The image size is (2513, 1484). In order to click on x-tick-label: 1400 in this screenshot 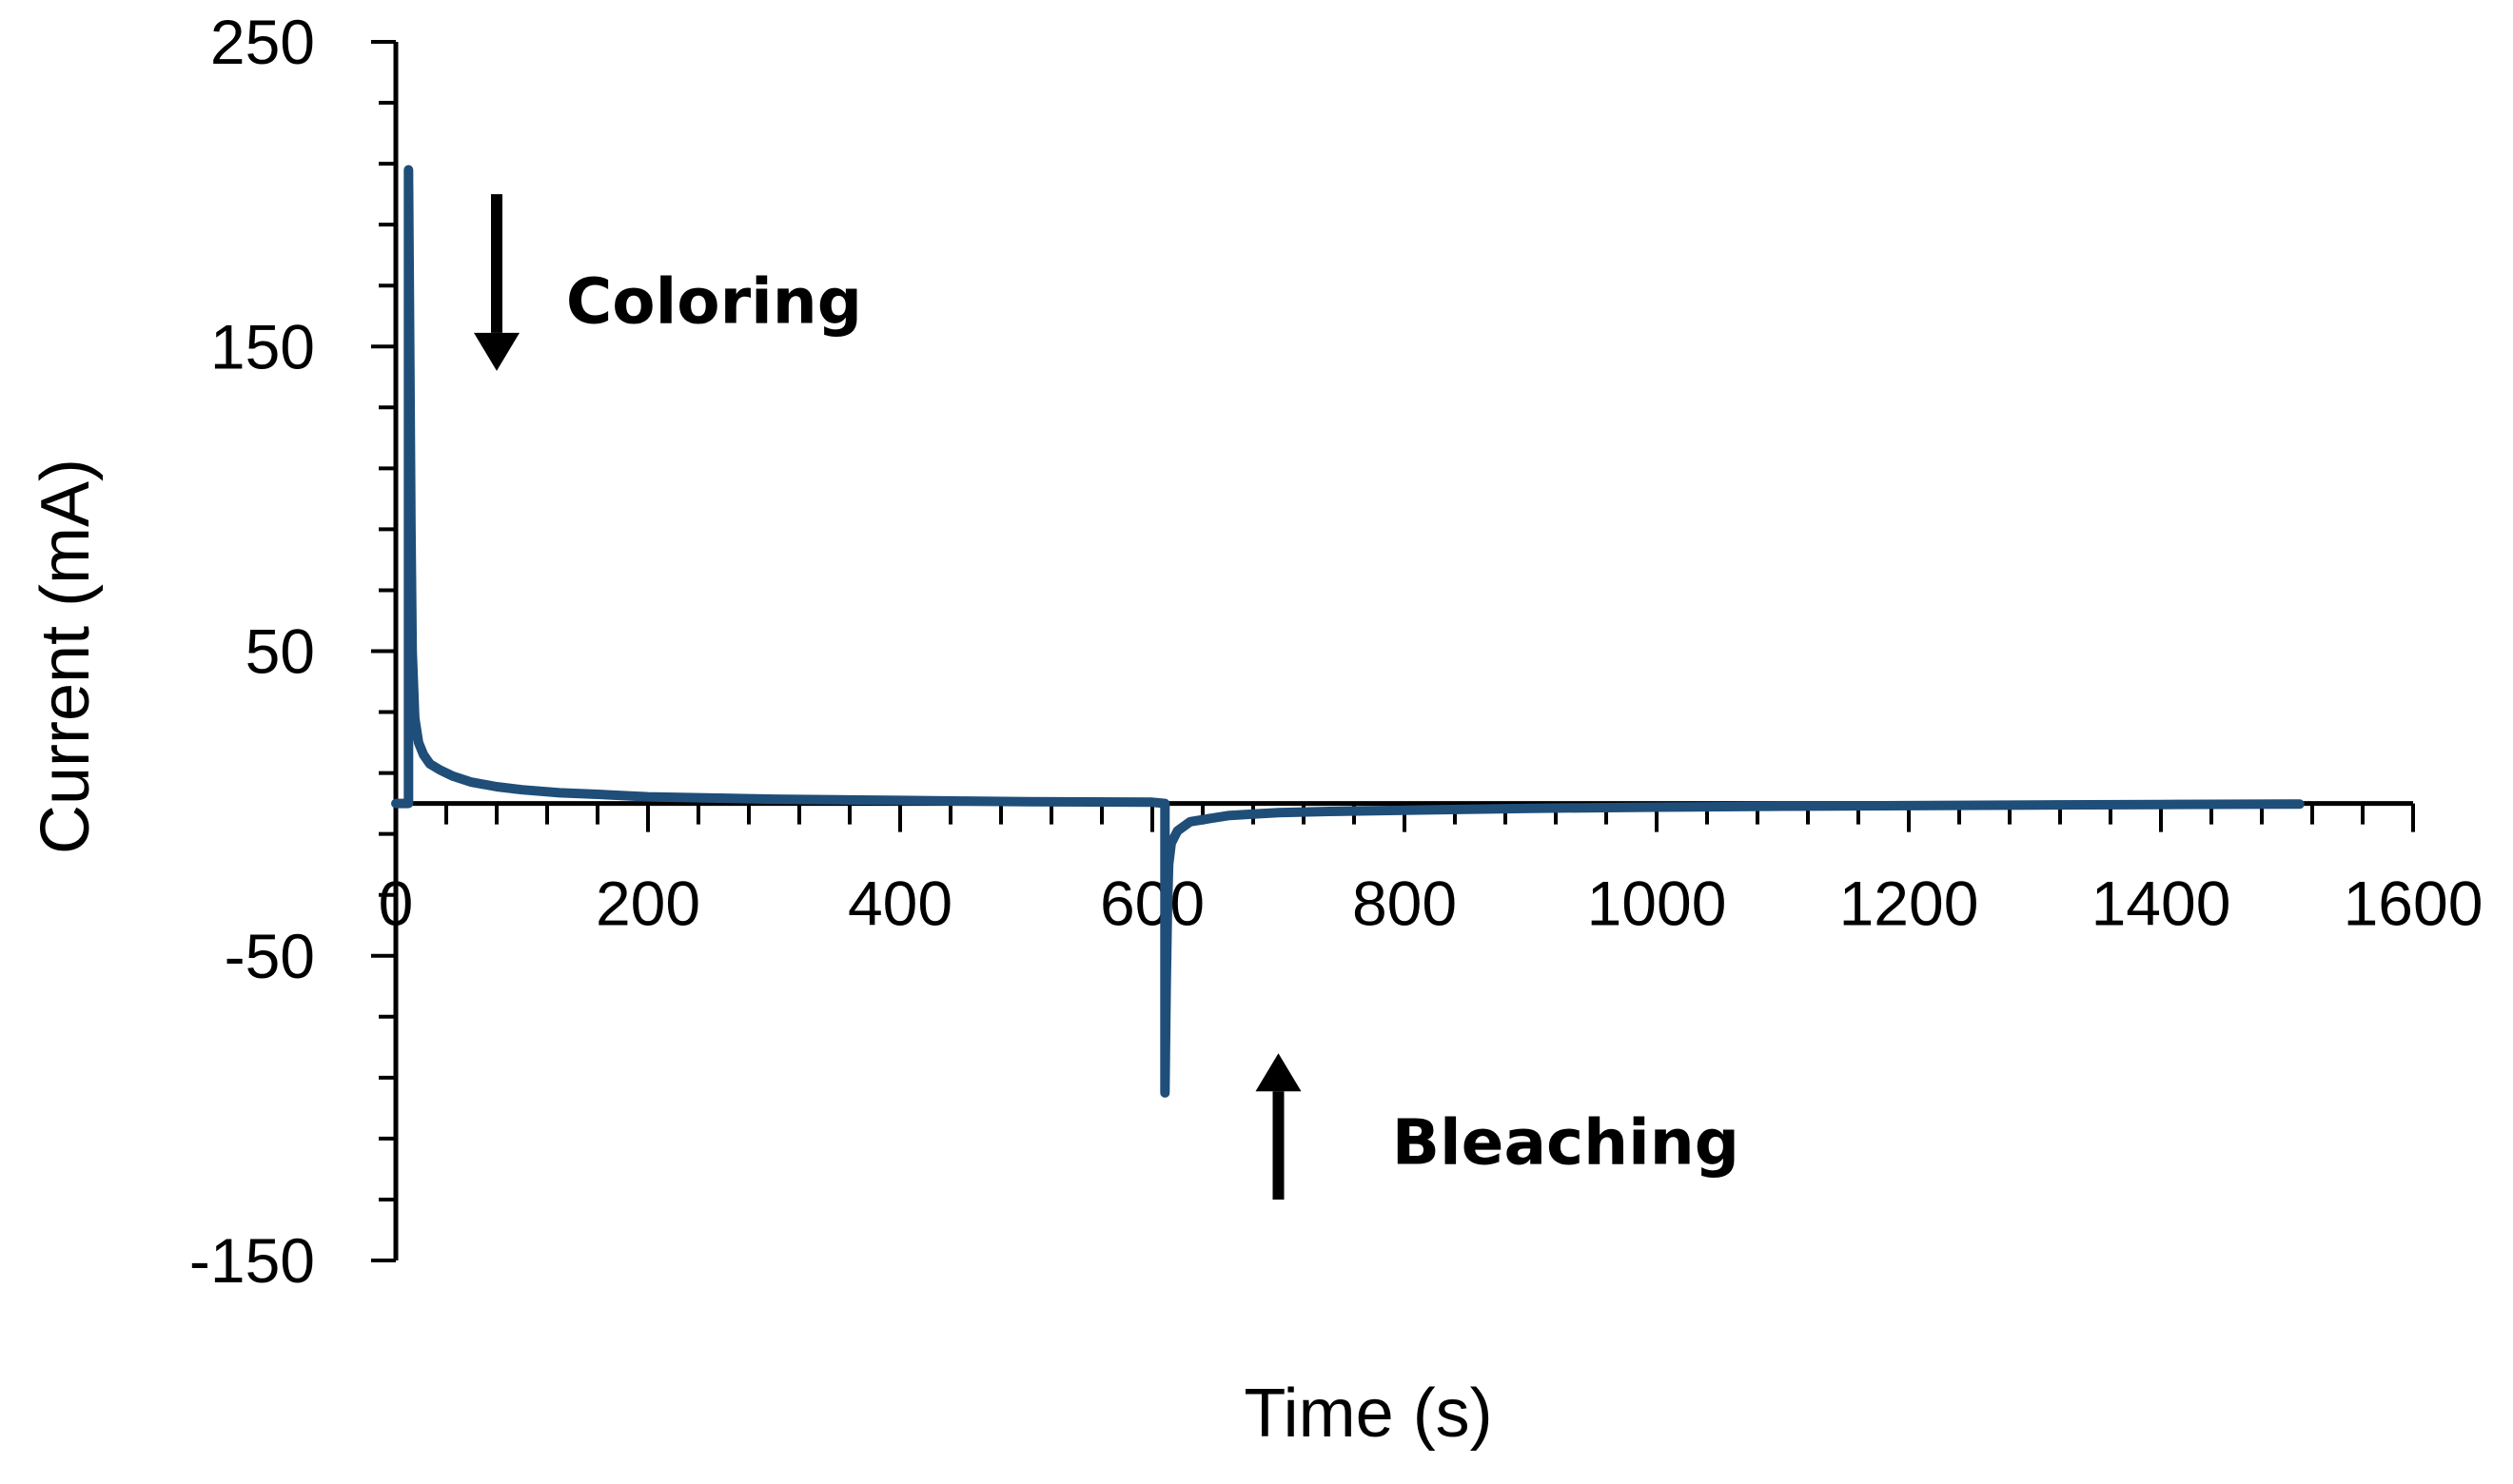, I will do `click(2161, 904)`.